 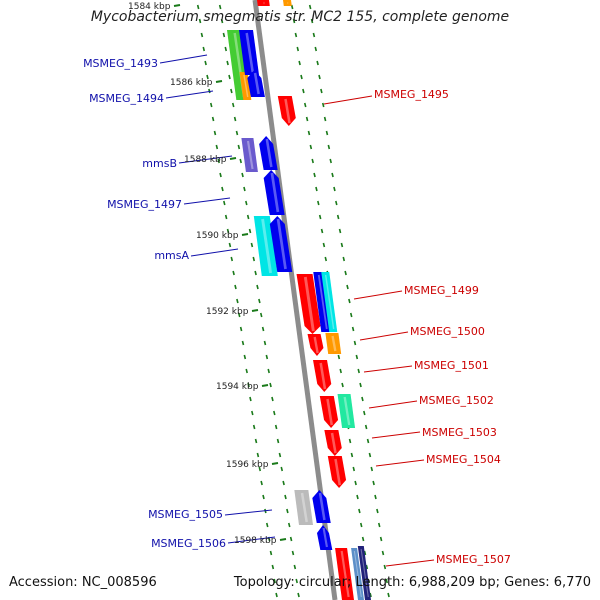 What do you see at coordinates (217, 236) in the screenshot?
I see `kbp-label: 1590 kbp` at bounding box center [217, 236].